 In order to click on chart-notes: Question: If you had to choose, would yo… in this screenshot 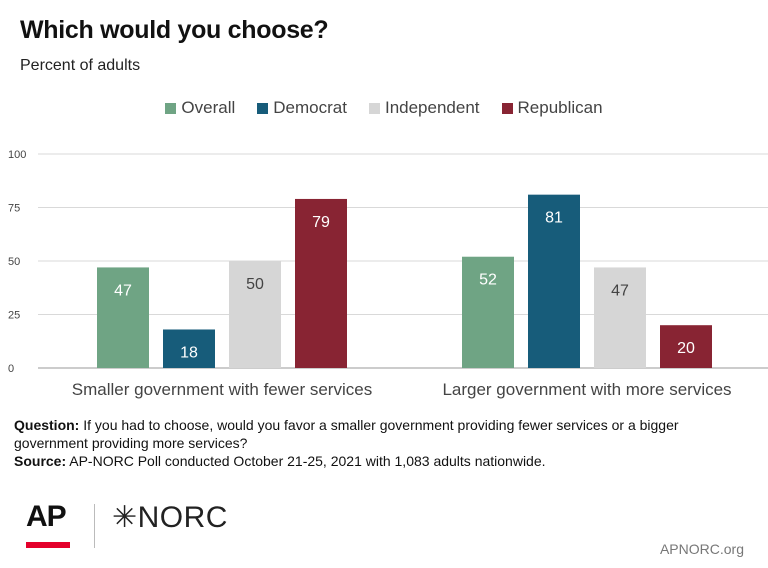, I will do `click(384, 443)`.